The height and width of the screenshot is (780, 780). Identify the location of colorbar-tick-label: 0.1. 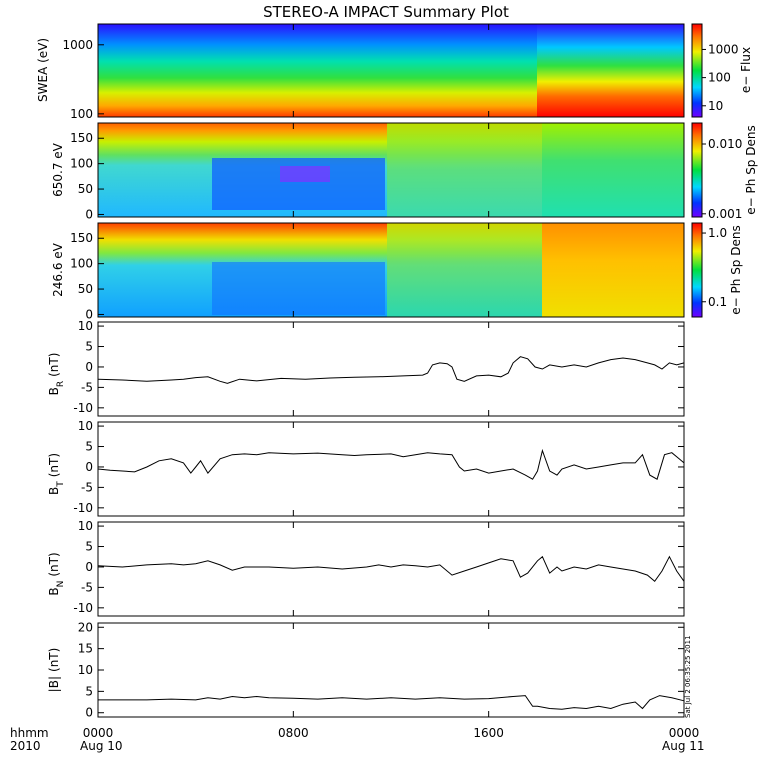
(717, 302).